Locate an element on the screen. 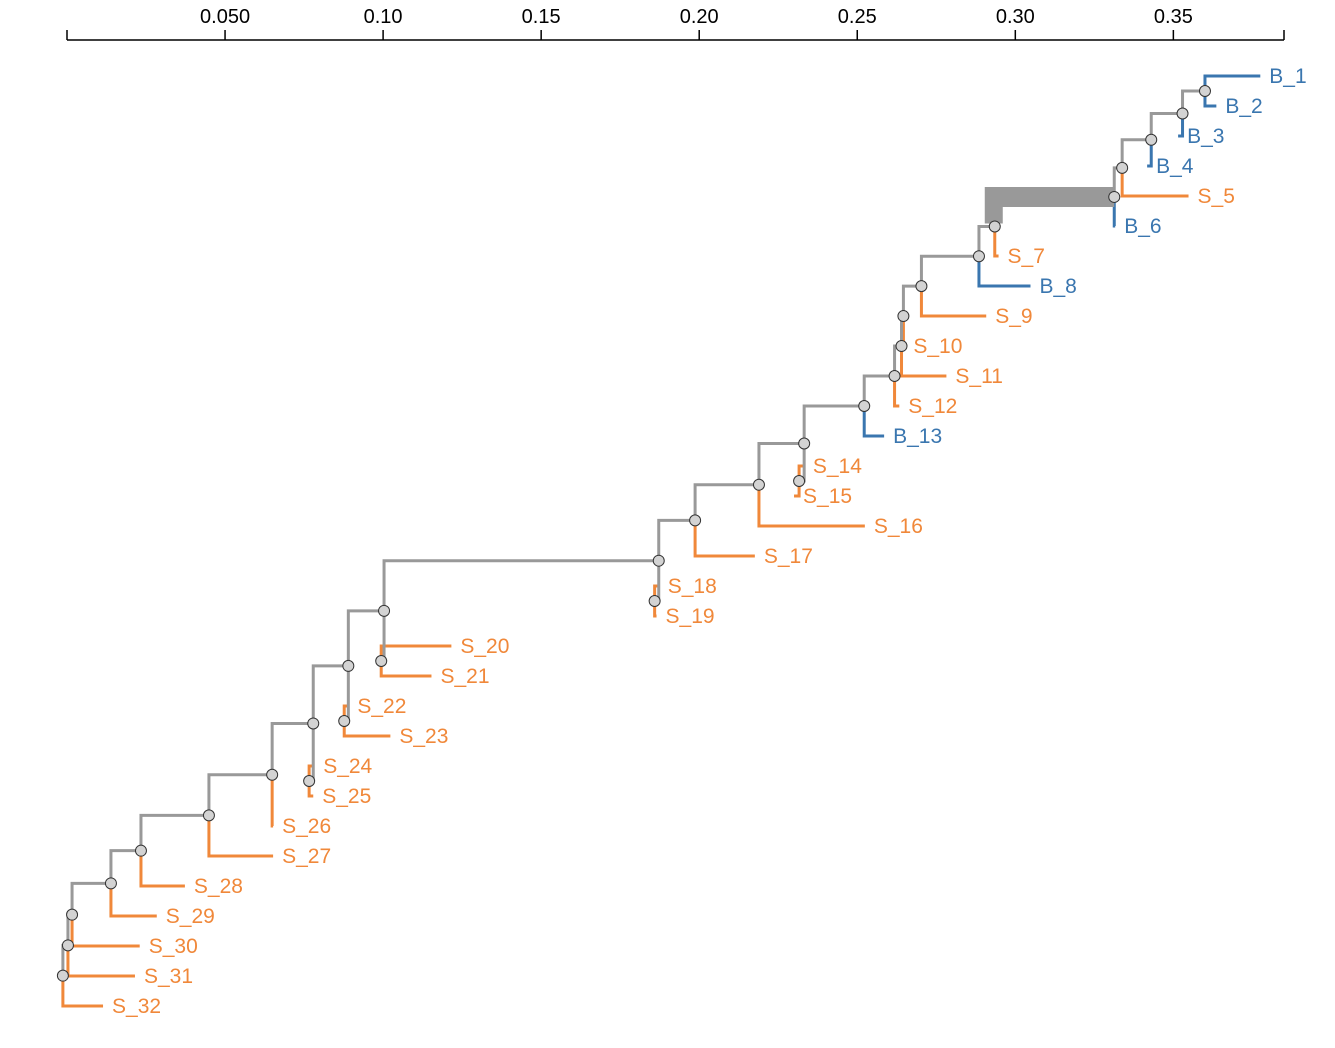 The image size is (1335, 1048). tip-label-b-8: B_8 is located at coordinates (1057, 286).